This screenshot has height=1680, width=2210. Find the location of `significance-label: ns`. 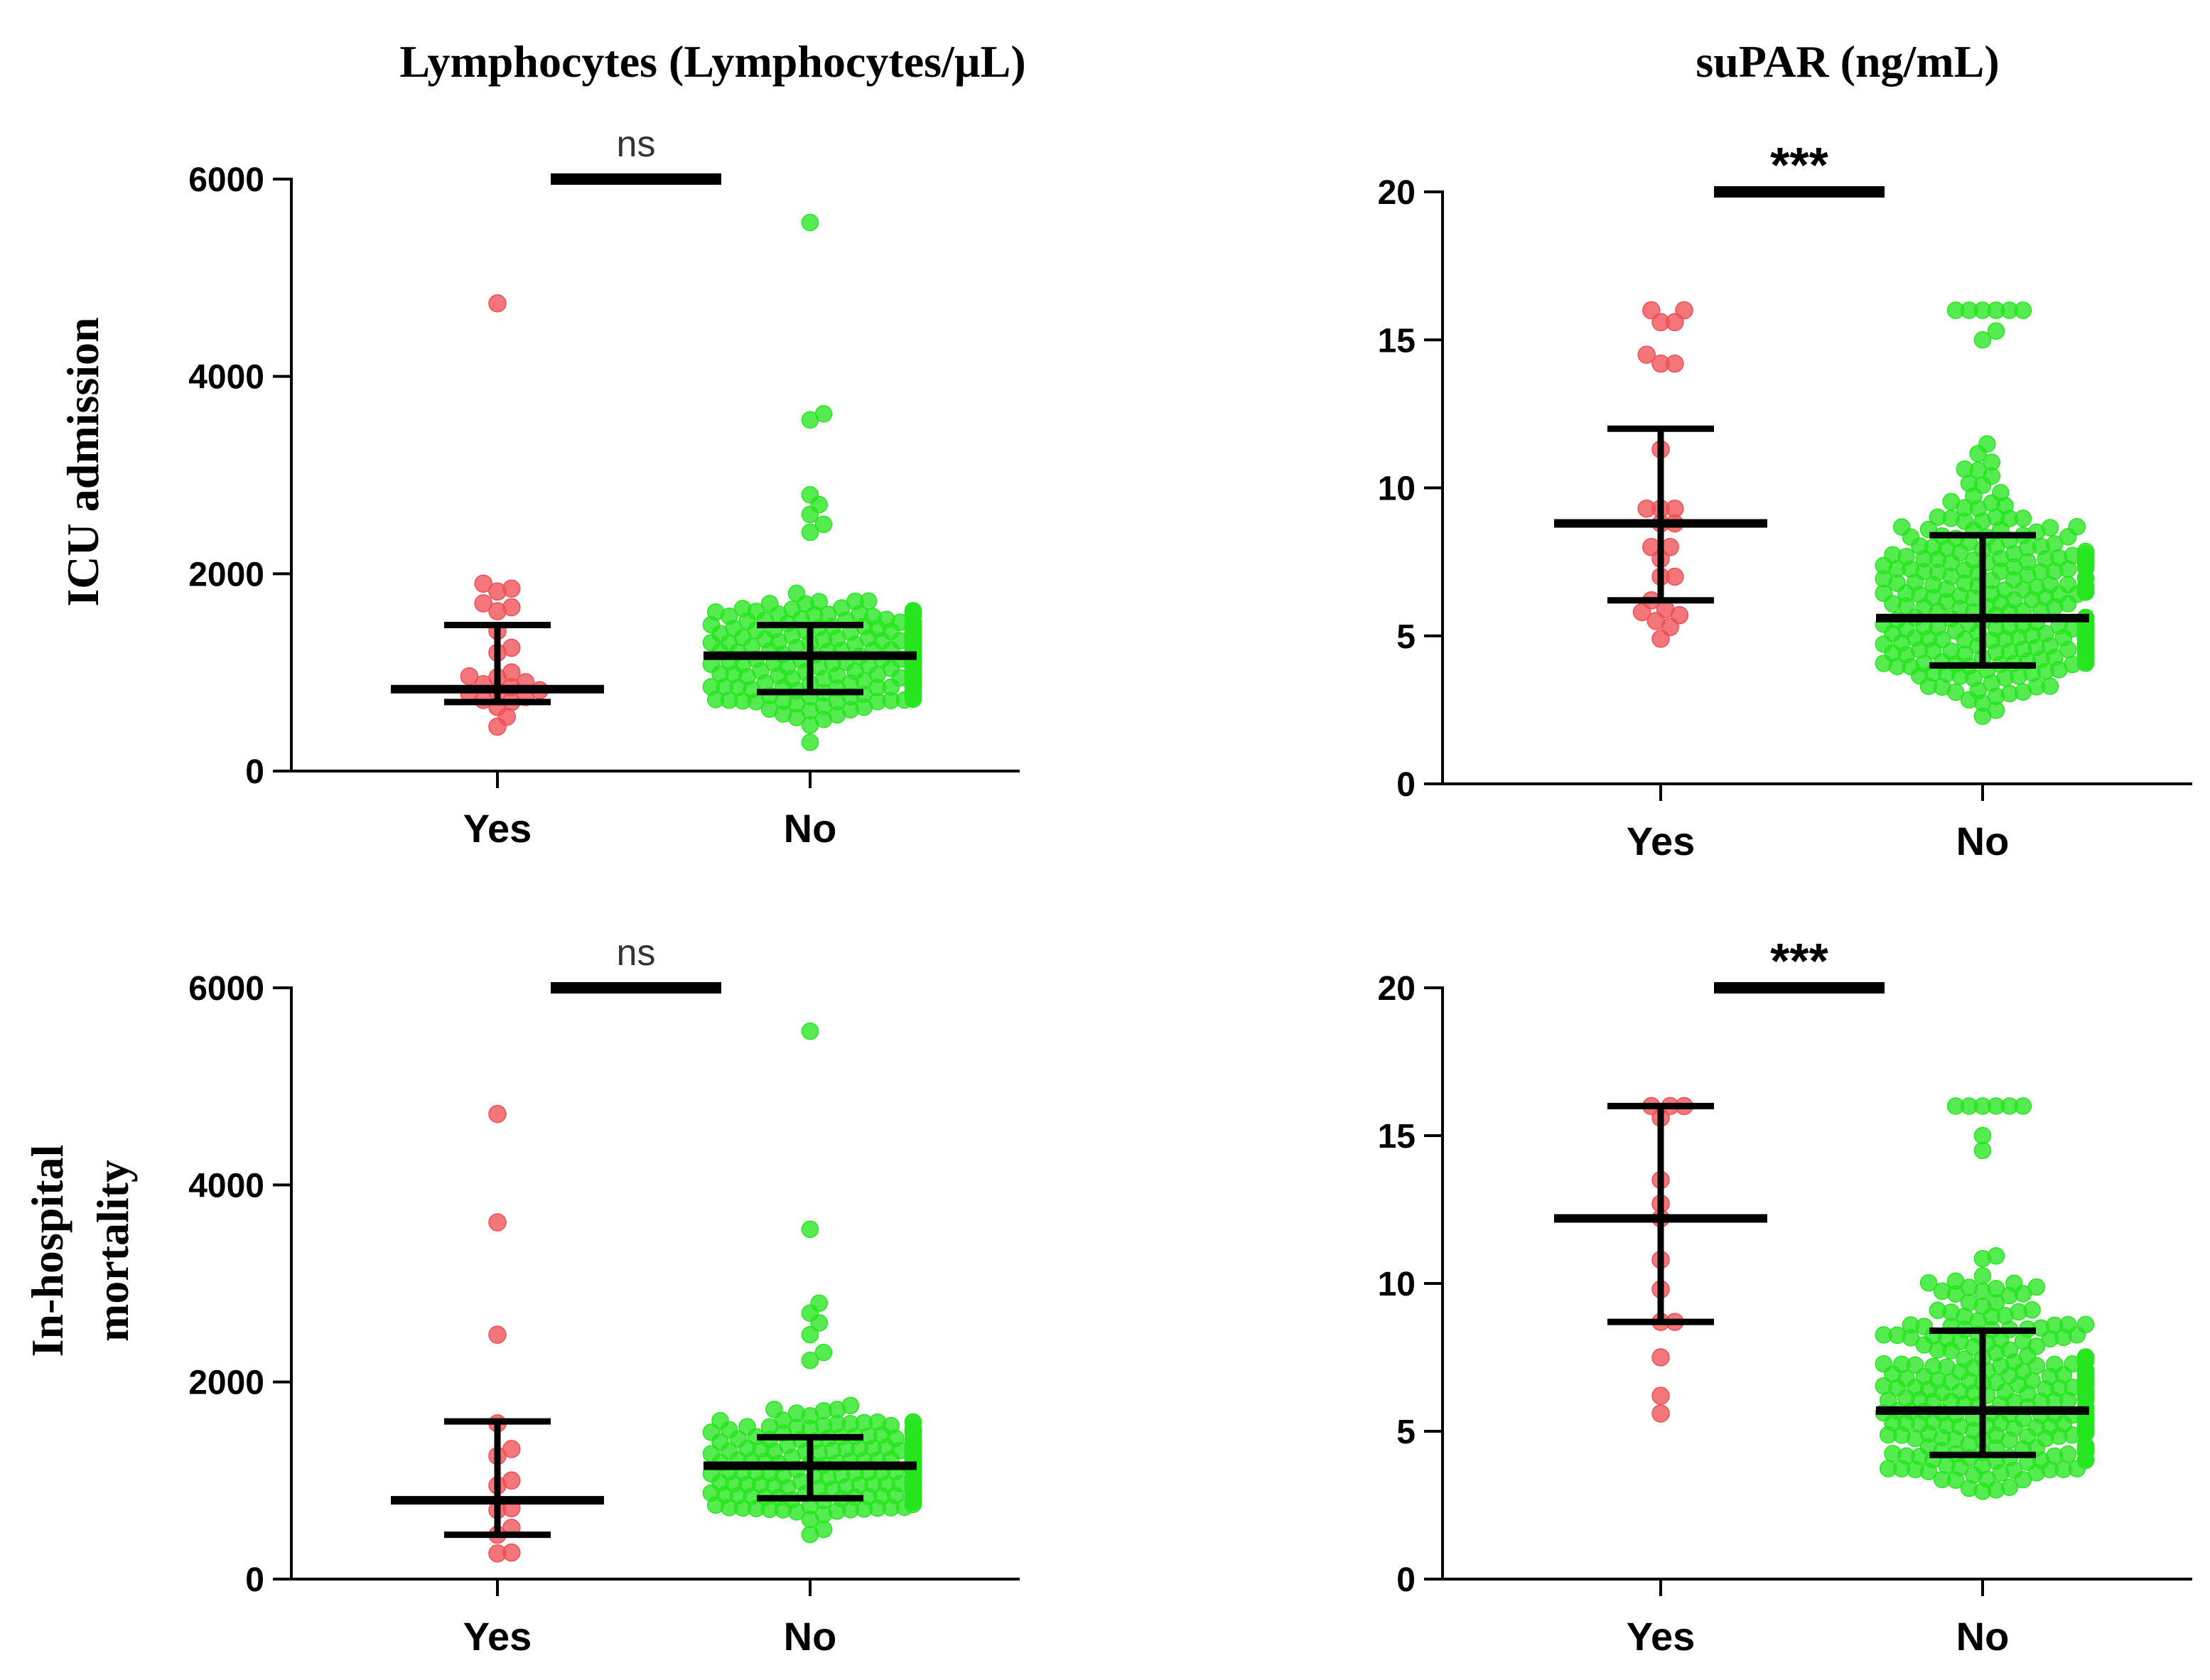

significance-label: ns is located at coordinates (636, 953).